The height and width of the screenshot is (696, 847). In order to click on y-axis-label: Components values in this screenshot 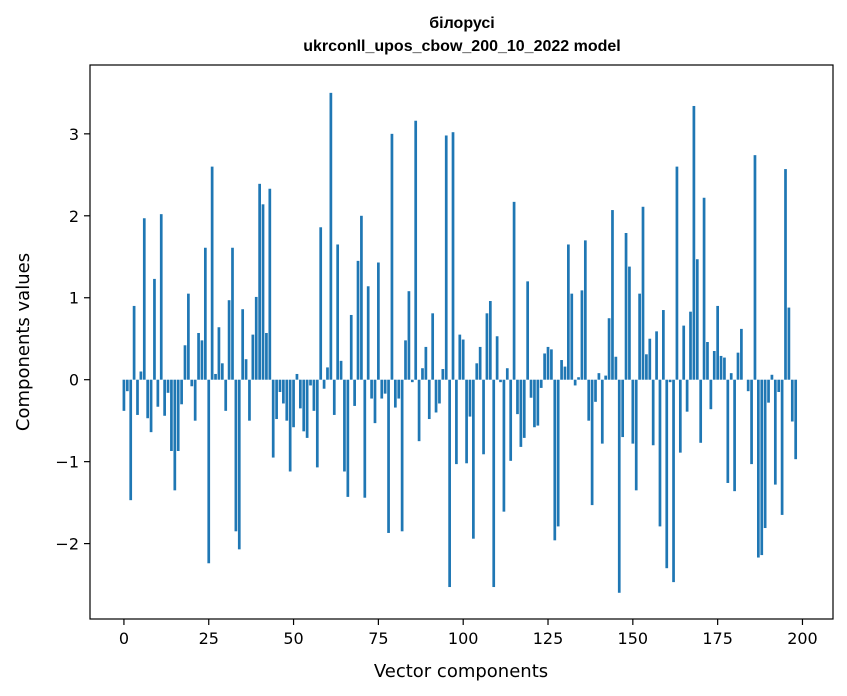, I will do `click(23, 342)`.